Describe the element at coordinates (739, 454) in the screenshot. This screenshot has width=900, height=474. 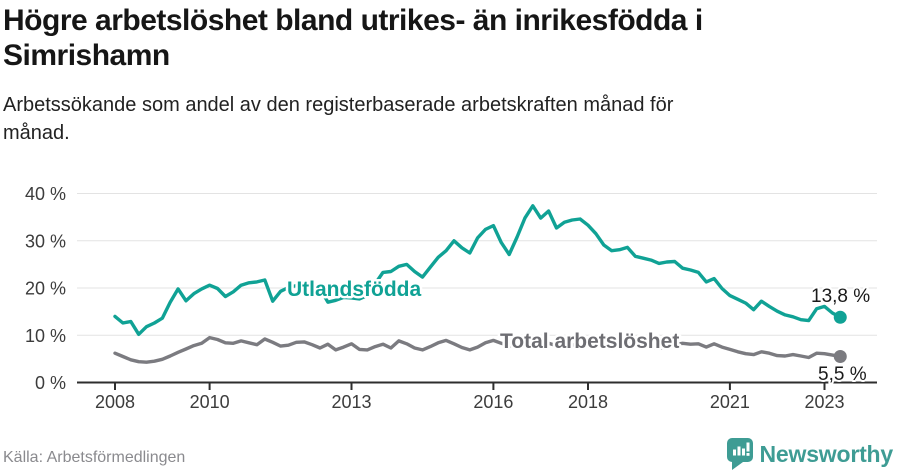
I see `newsworthy-icon` at that location.